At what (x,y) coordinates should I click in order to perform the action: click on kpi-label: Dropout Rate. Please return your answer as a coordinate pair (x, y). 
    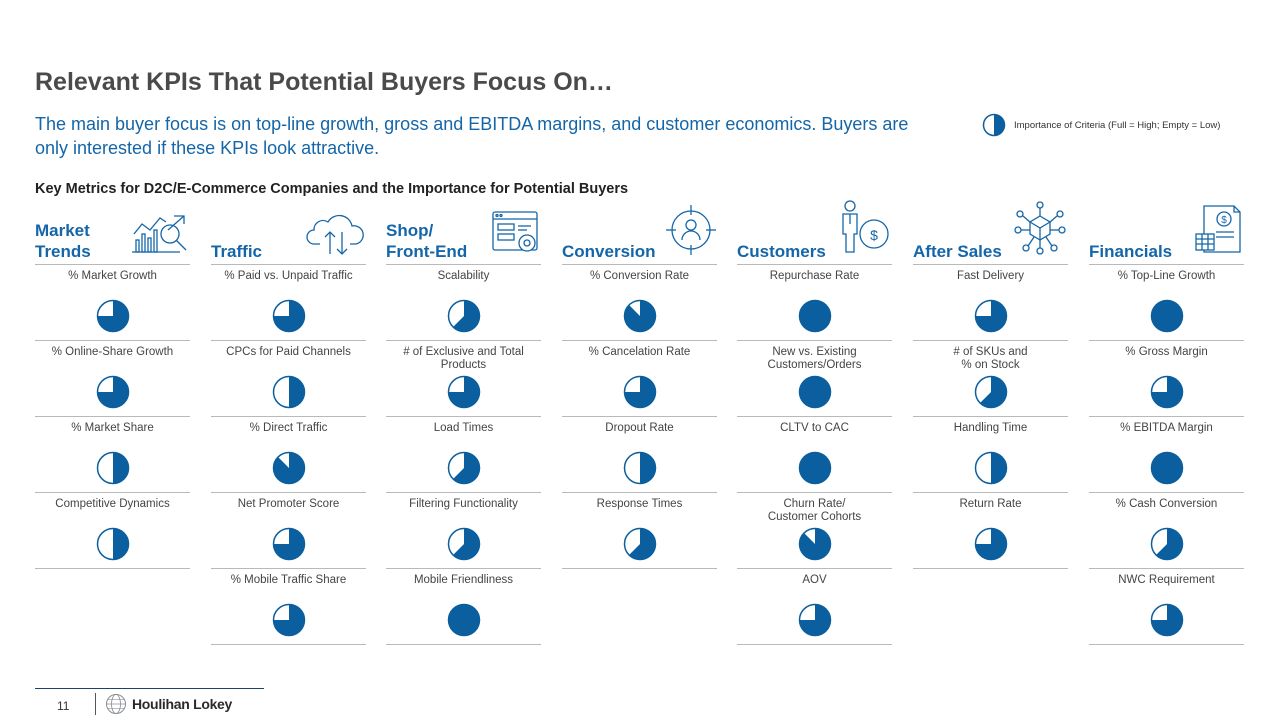
    Looking at the image, I should click on (639, 428).